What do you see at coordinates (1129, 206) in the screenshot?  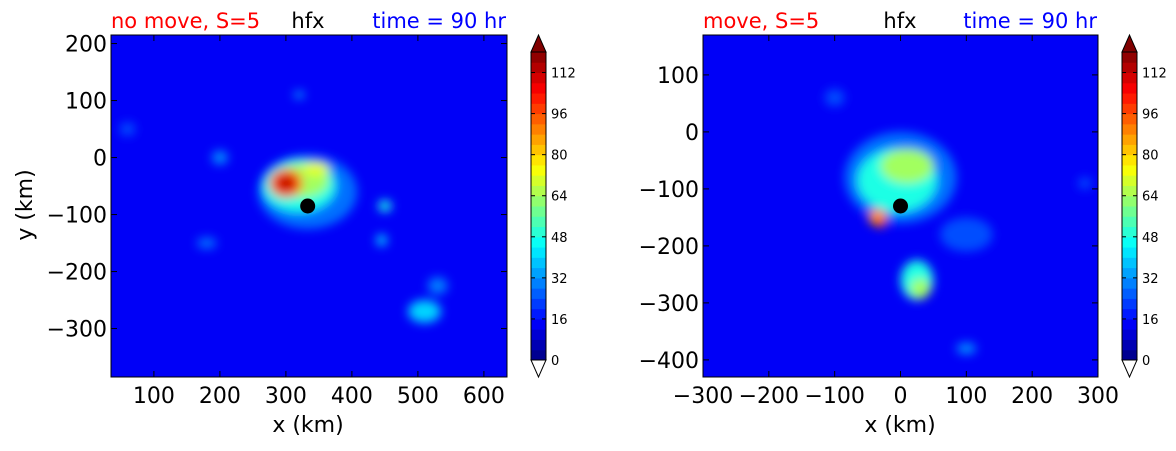 I see `colorbar-frame` at bounding box center [1129, 206].